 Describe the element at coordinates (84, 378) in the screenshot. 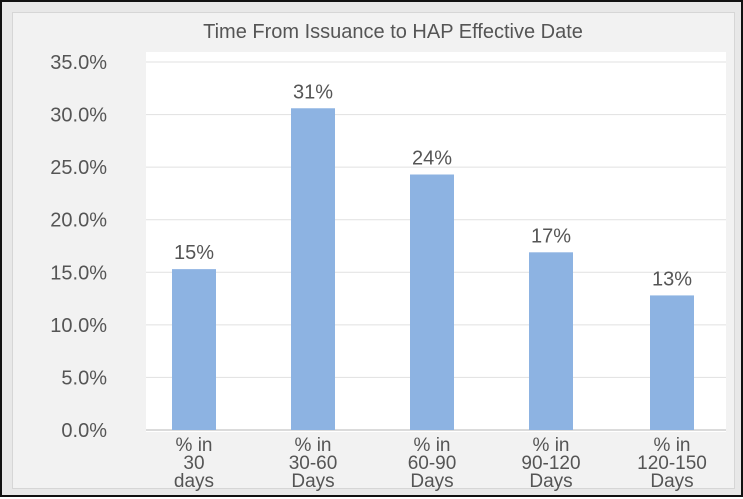

I see `y-tick-label: 5.0%` at that location.